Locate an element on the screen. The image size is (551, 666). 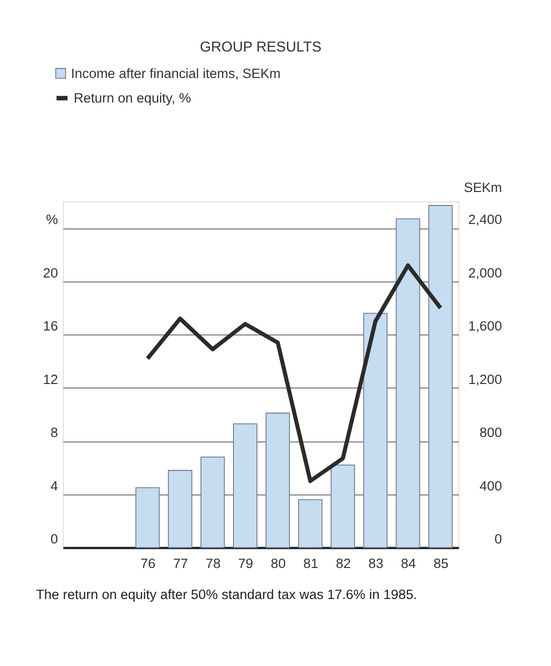
y-tick-label: 20 is located at coordinates (50, 272).